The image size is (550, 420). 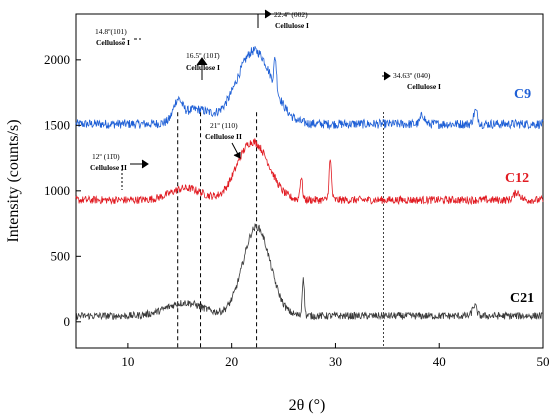 What do you see at coordinates (57, 124) in the screenshot?
I see `y-tick-label: 1500` at bounding box center [57, 124].